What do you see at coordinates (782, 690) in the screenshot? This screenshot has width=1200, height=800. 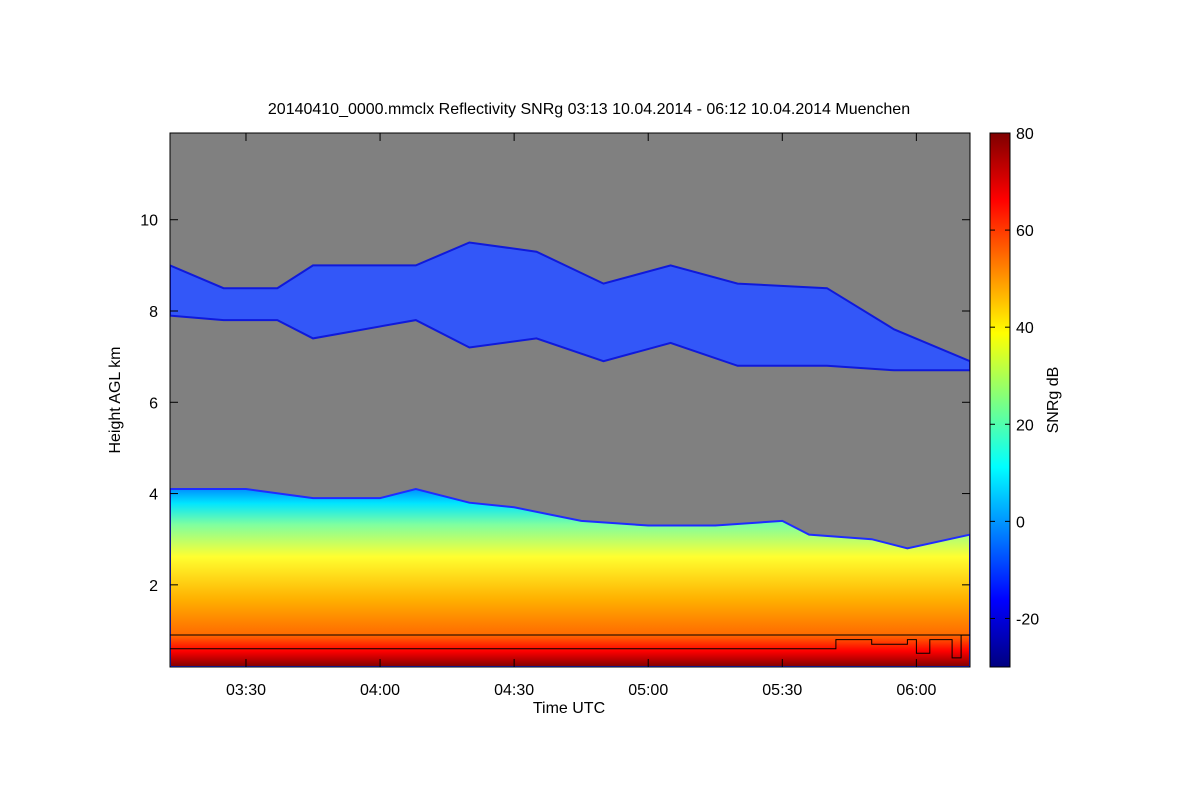 I see `x-tick-label: 05:30` at bounding box center [782, 690].